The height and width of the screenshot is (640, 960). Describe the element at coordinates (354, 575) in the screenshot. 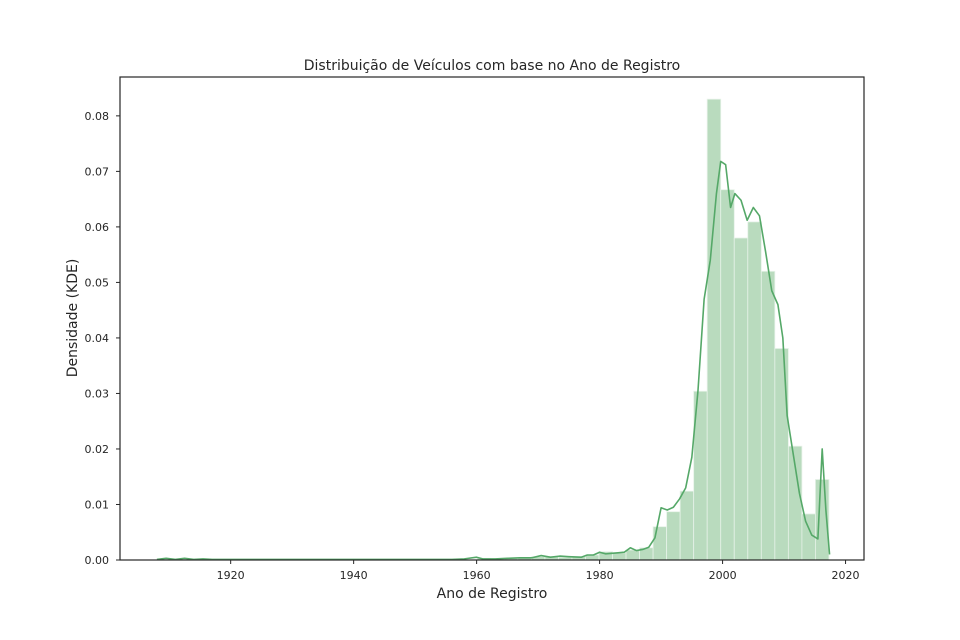

I see `x-tick-label: 1940` at that location.